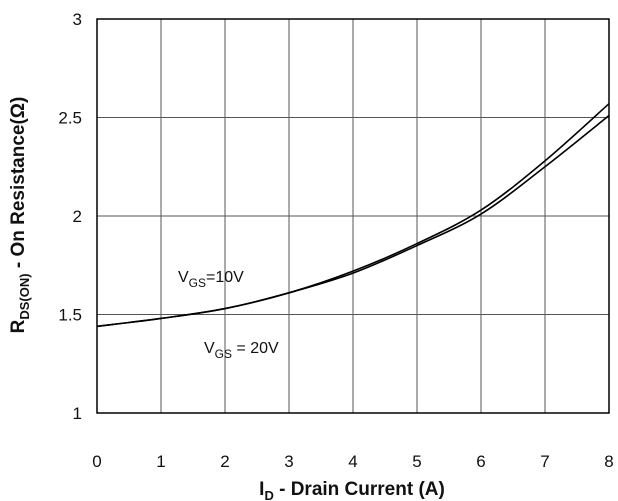 The image size is (618, 501). I want to click on x-tick-label: 0, so click(96, 461).